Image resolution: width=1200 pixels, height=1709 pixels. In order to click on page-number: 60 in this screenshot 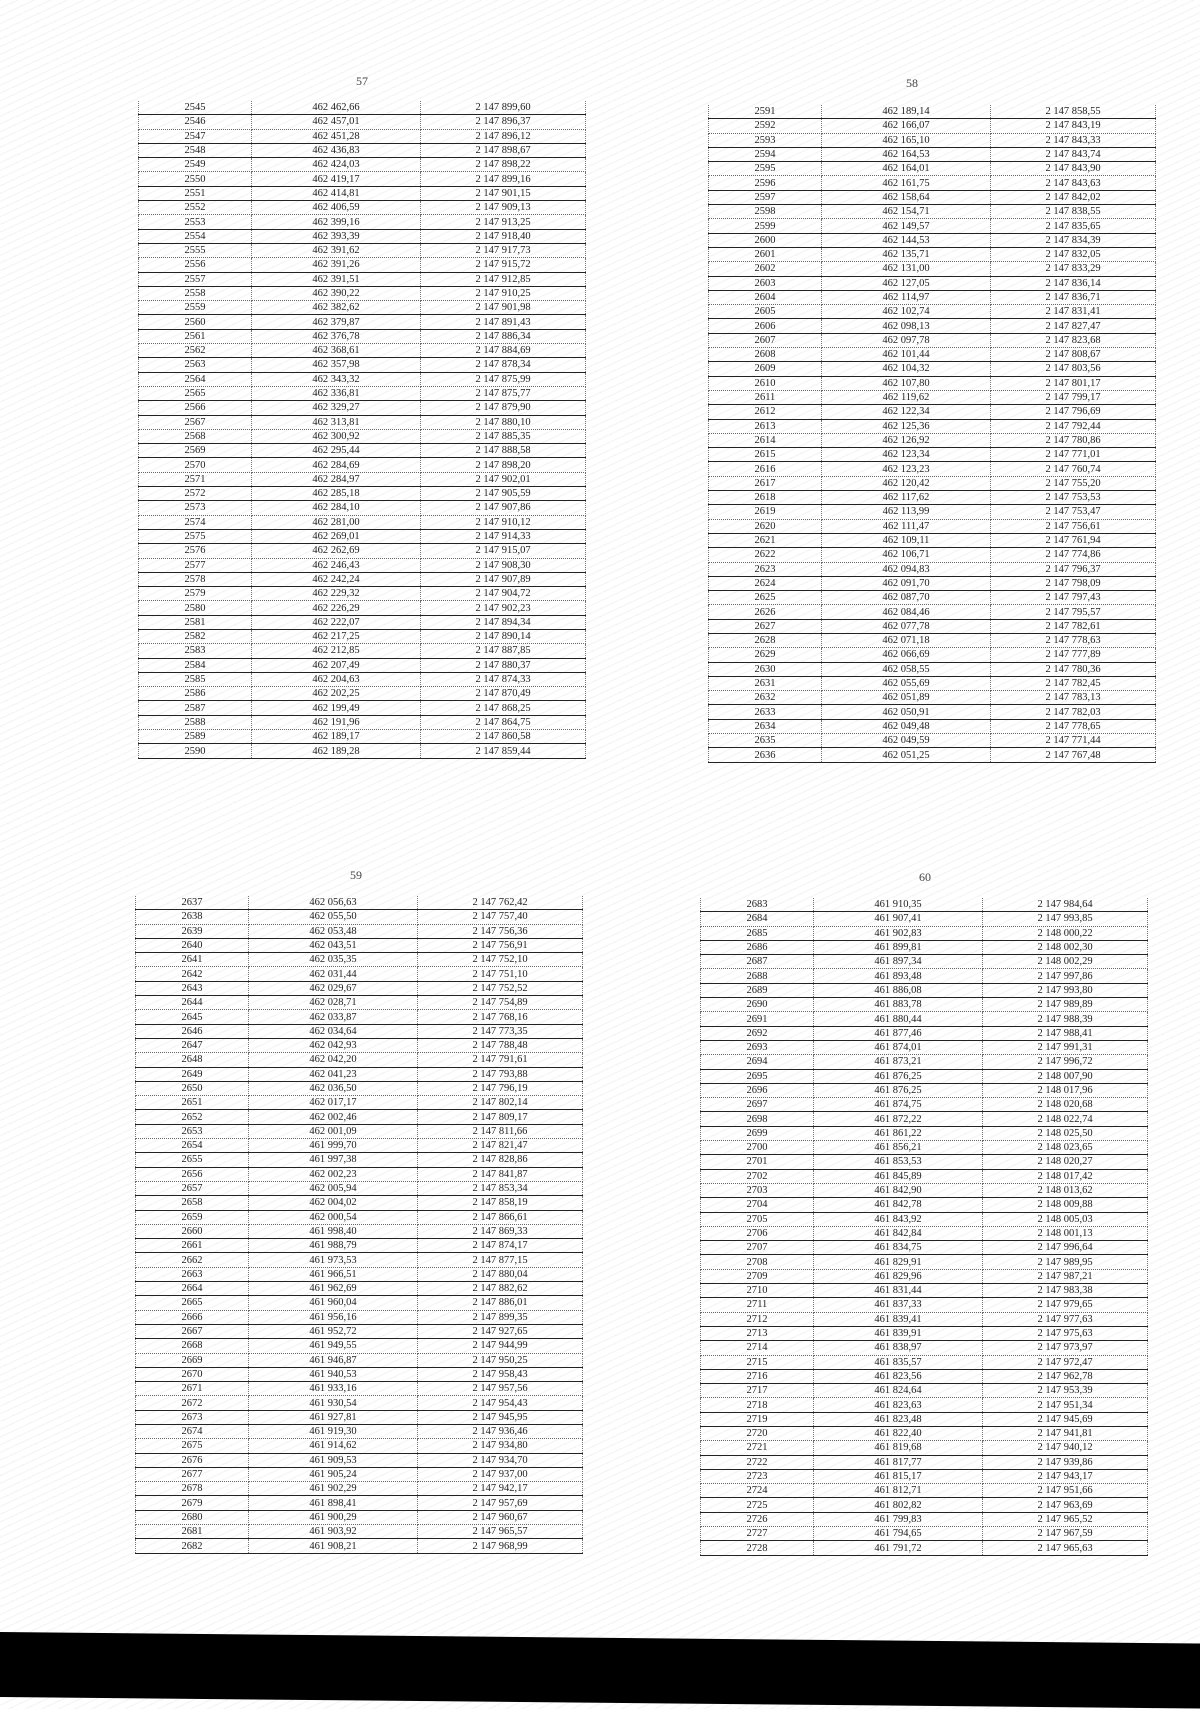, I will do `click(925, 877)`.